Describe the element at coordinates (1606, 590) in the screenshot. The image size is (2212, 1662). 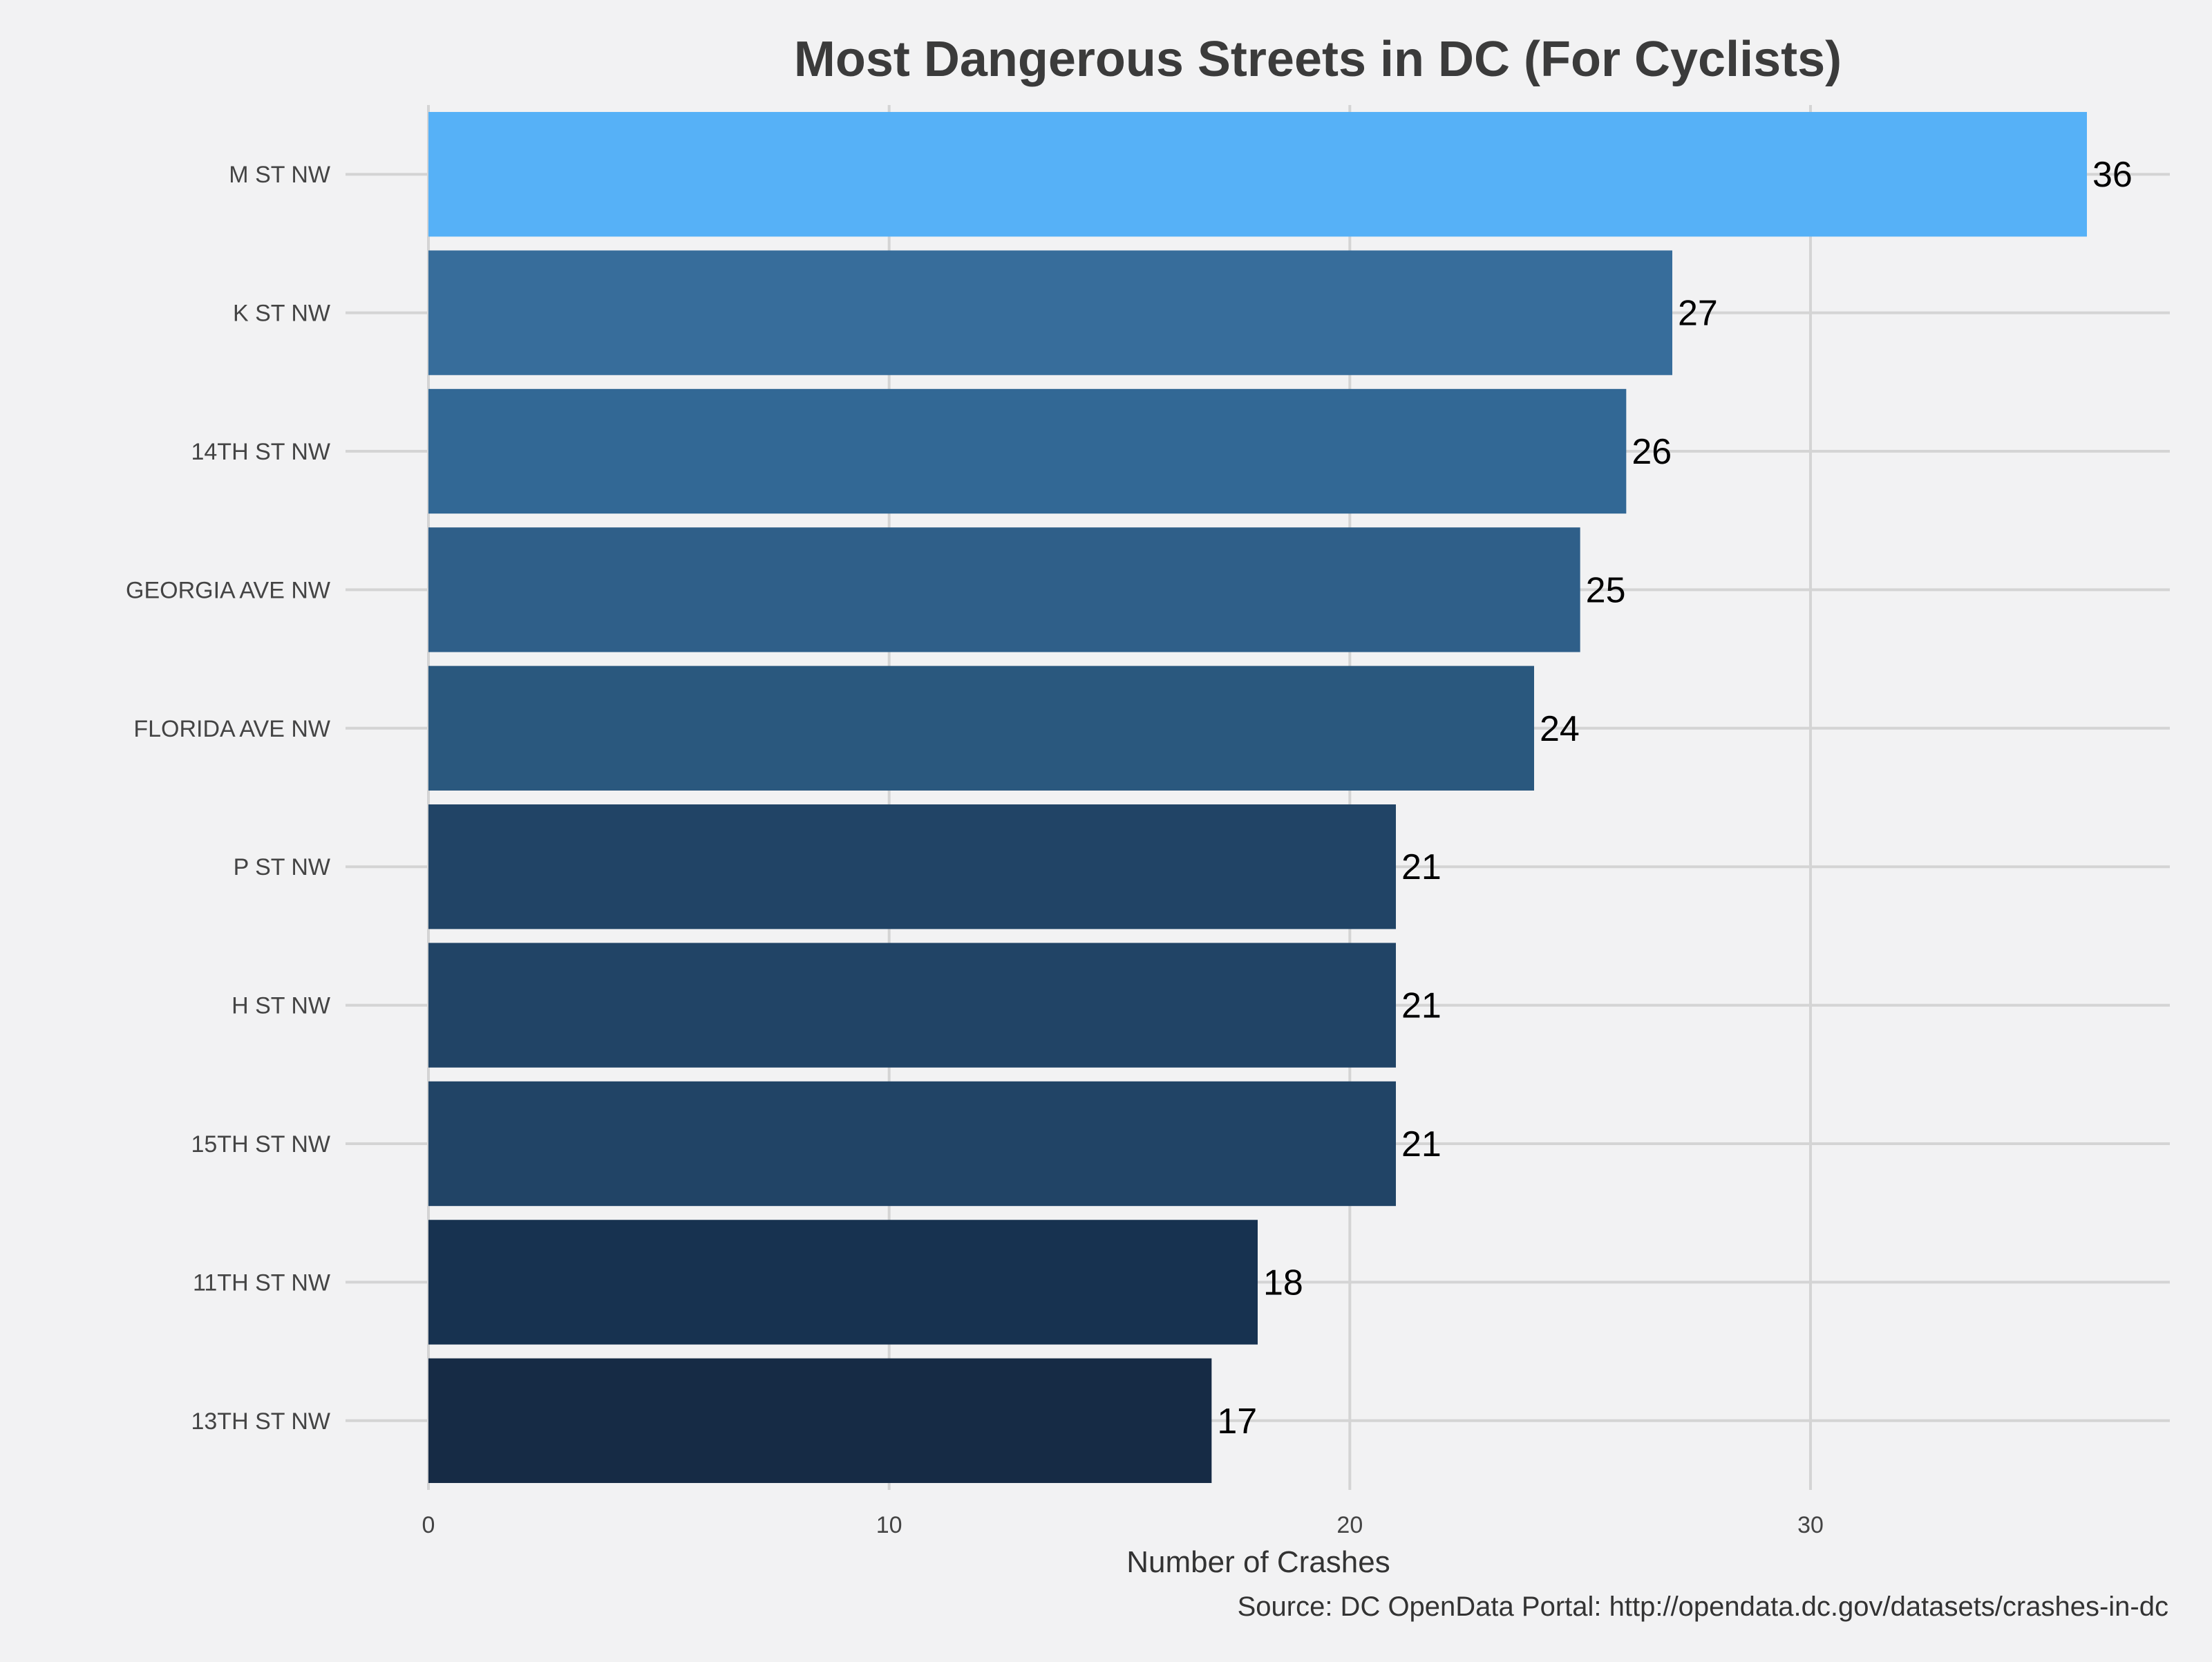
I see `bar-value-label: 25` at that location.